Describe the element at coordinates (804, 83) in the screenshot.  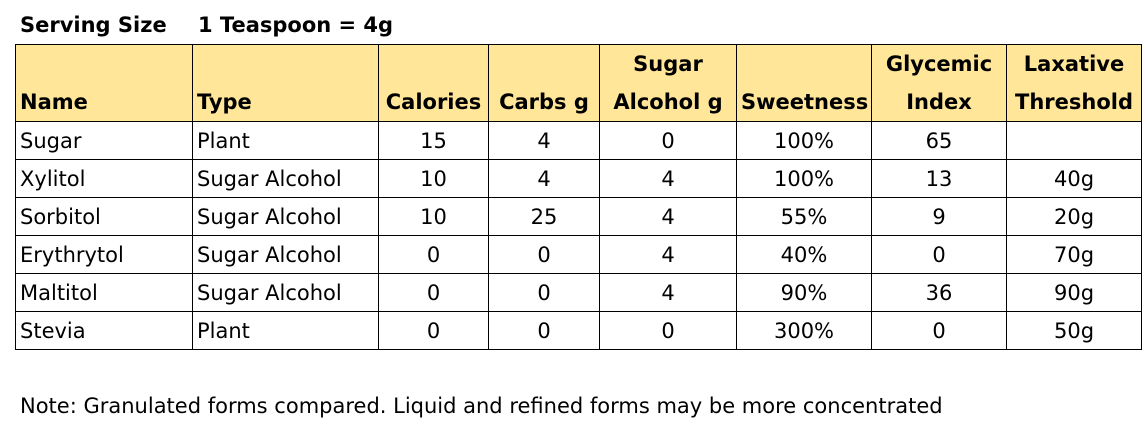
I see `header-sweetness: Sweetness` at that location.